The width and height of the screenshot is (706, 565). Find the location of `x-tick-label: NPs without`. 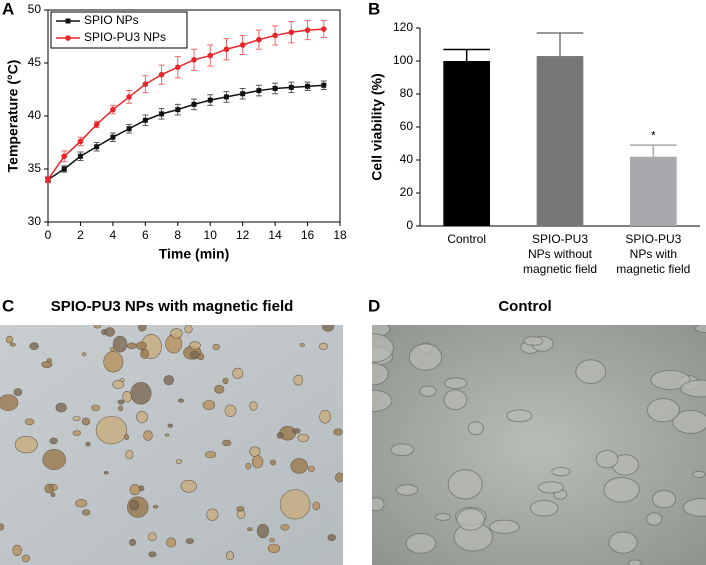

x-tick-label: NPs without is located at coordinates (560, 254).